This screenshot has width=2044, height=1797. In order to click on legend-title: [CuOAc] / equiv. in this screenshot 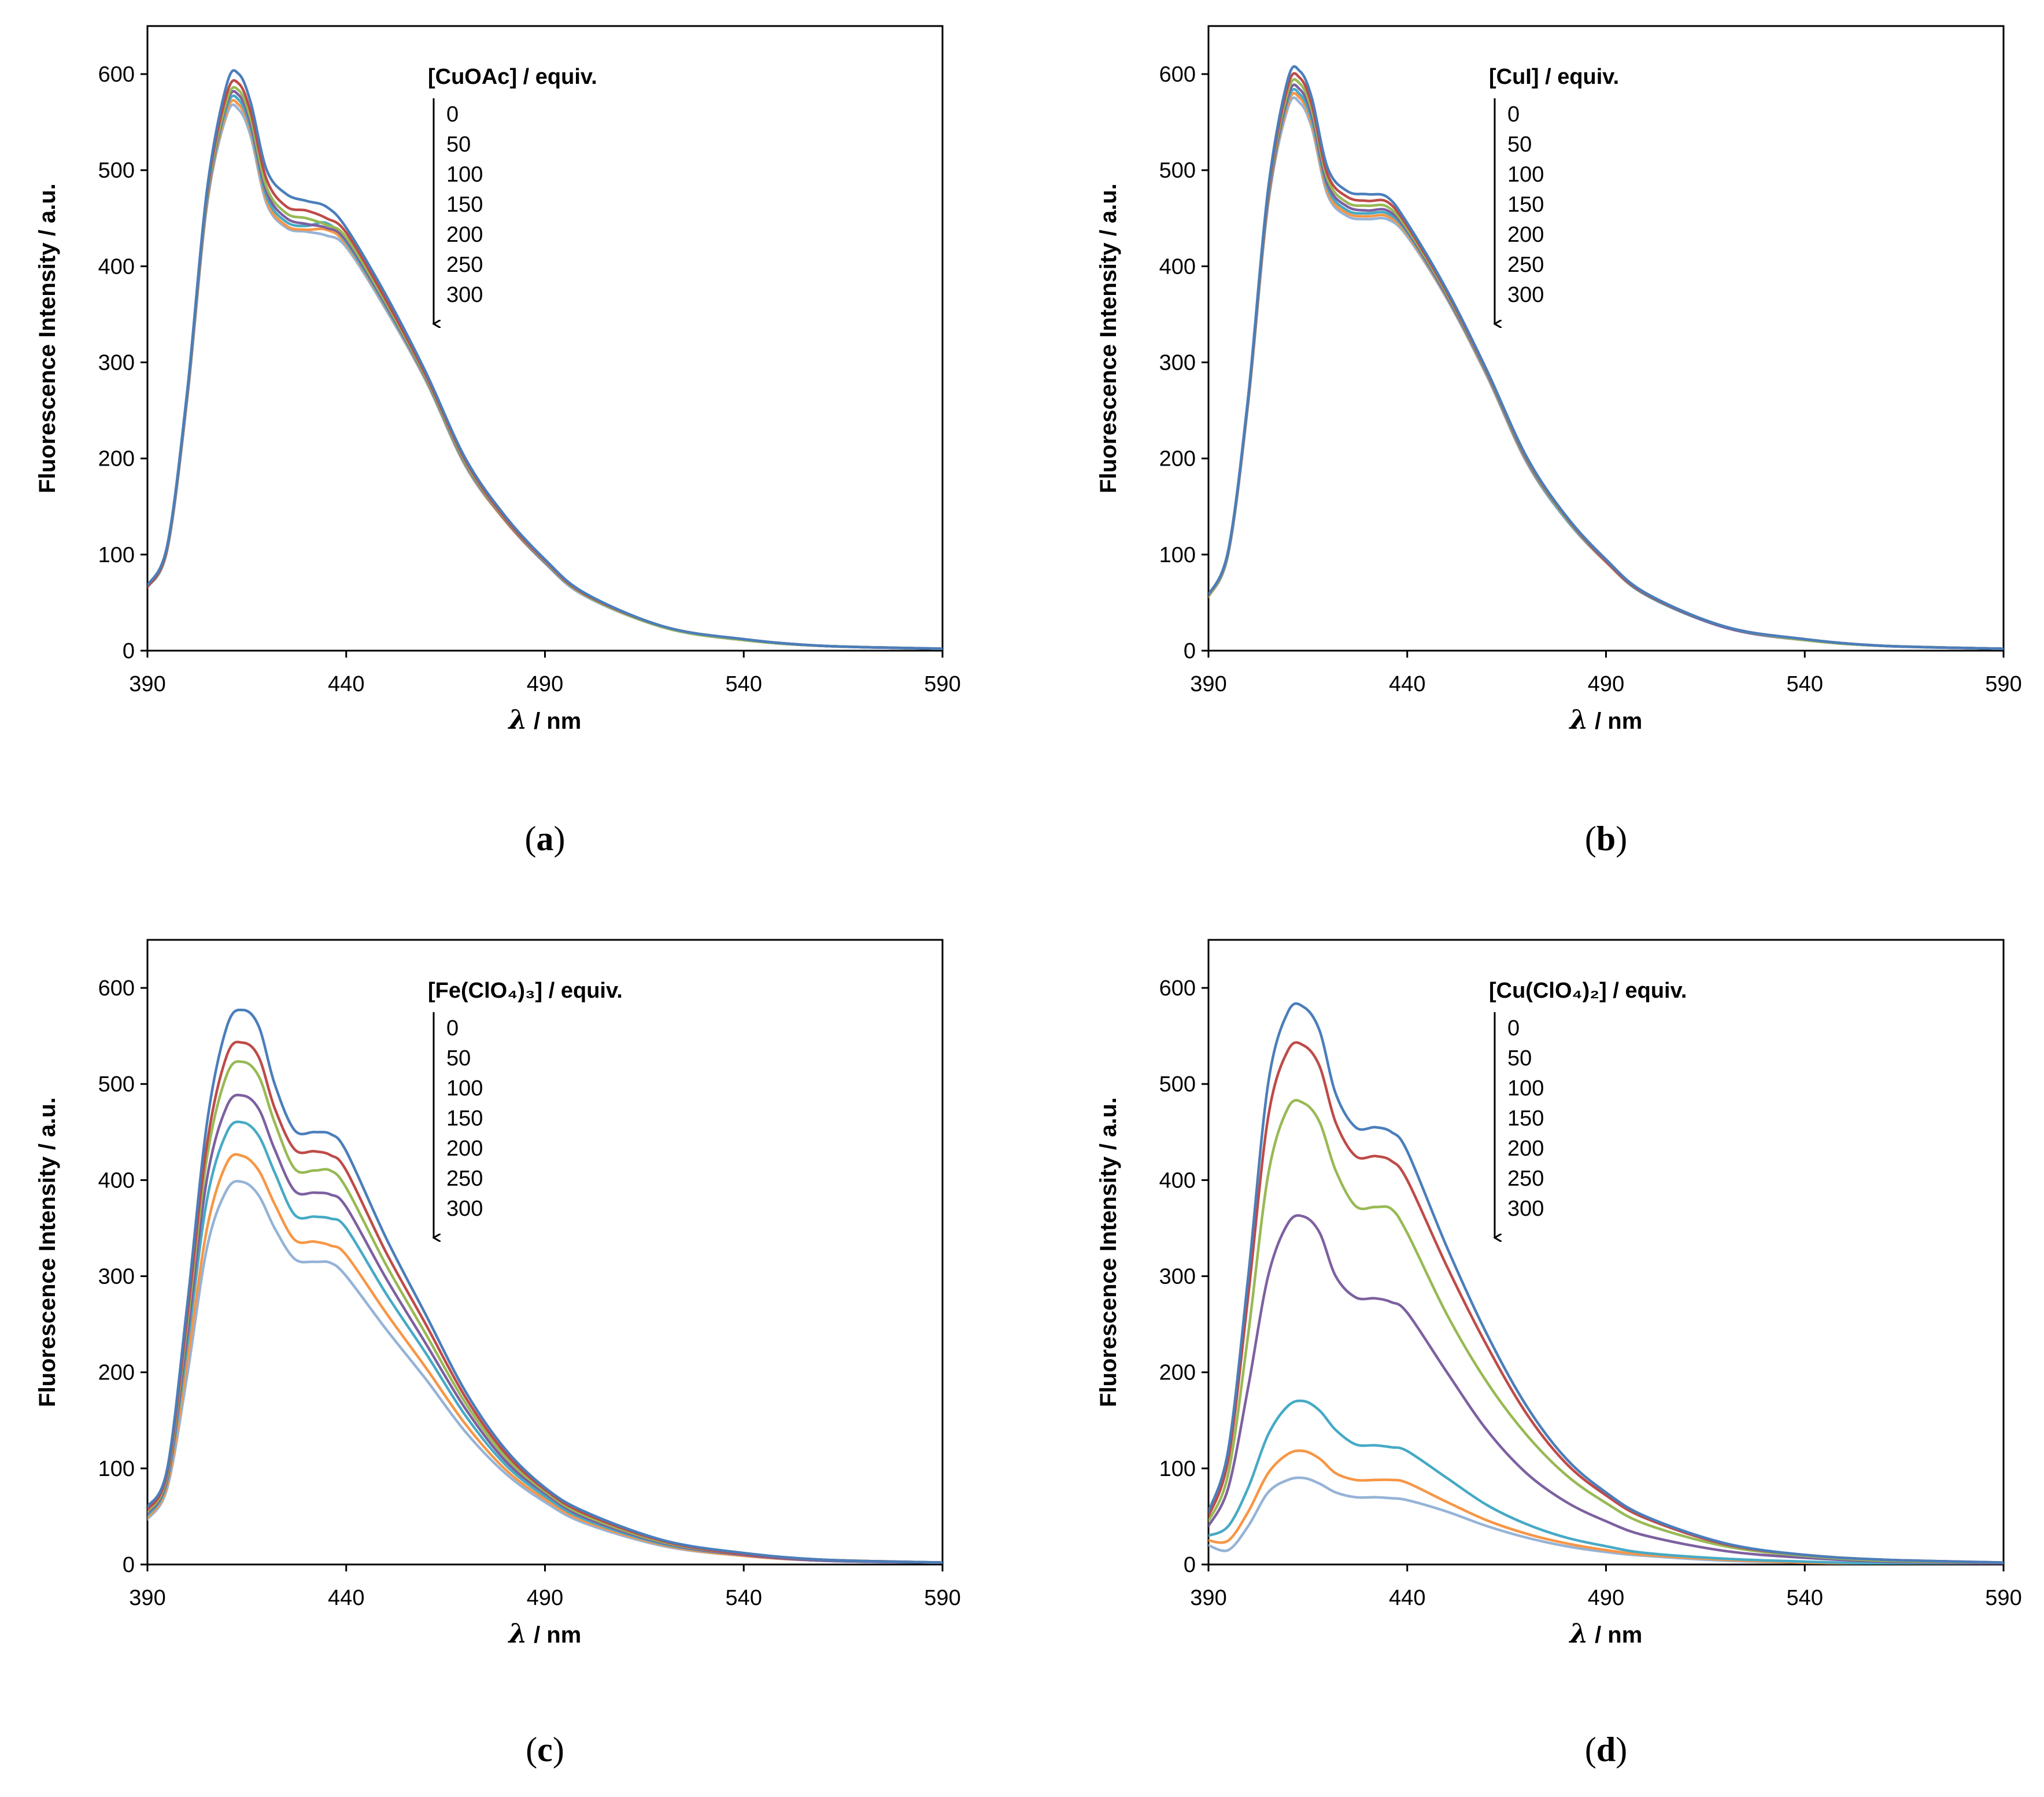, I will do `click(512, 77)`.